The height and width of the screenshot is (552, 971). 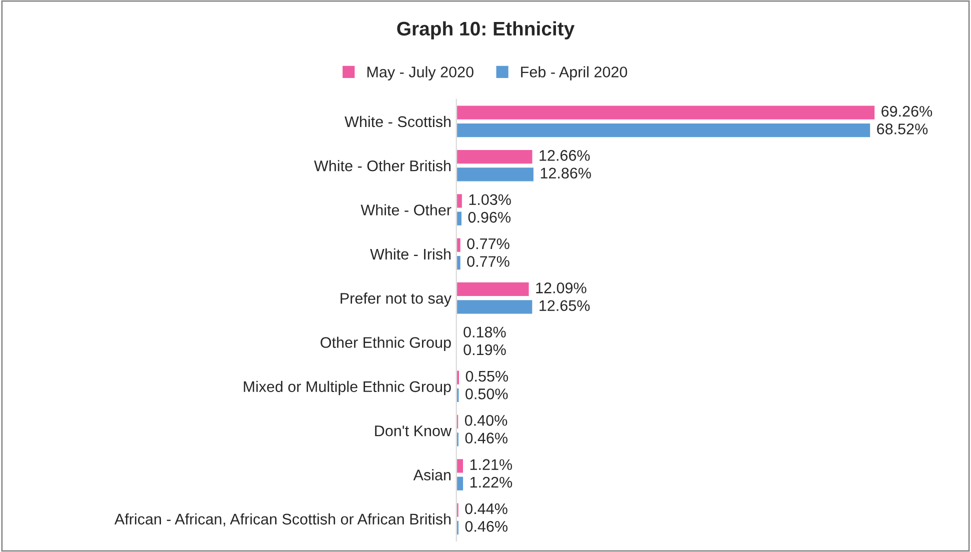 I want to click on data-label: 0.50%, so click(x=487, y=394).